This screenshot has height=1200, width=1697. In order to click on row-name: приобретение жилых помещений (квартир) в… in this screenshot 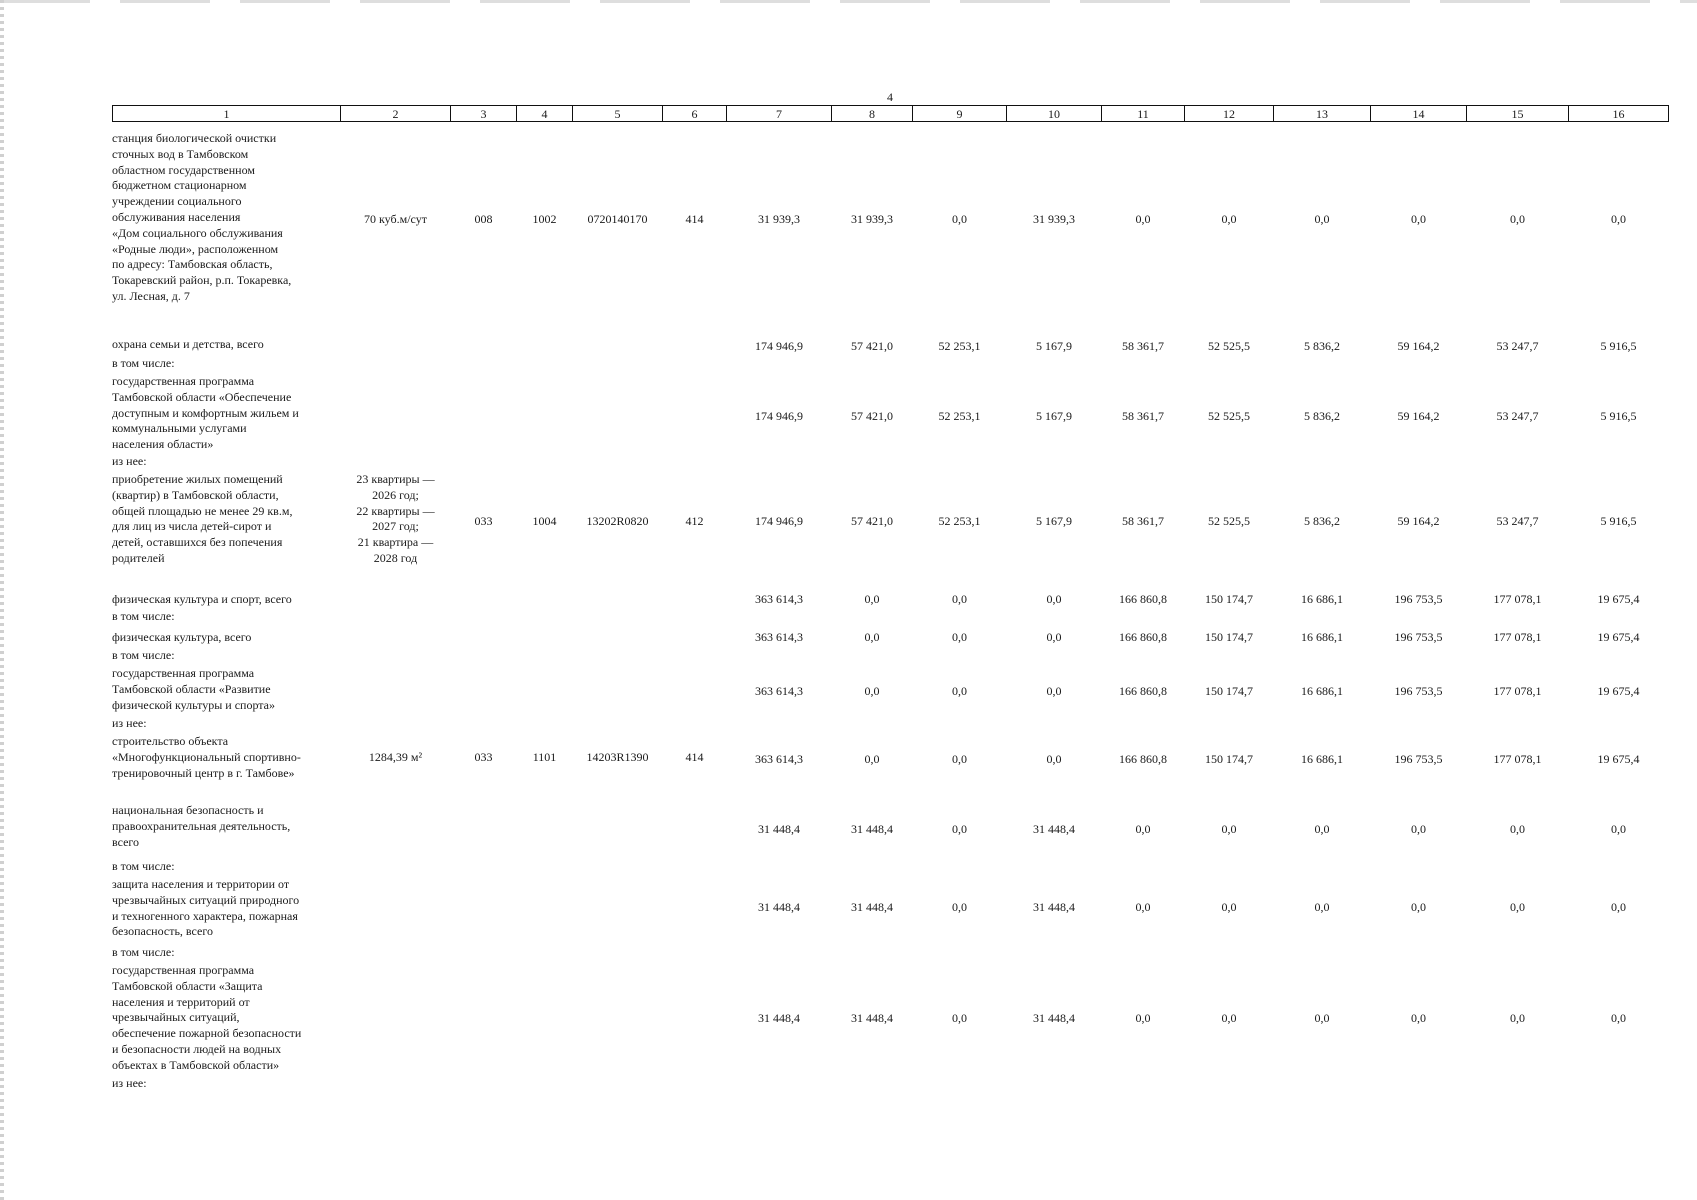, I will do `click(202, 518)`.